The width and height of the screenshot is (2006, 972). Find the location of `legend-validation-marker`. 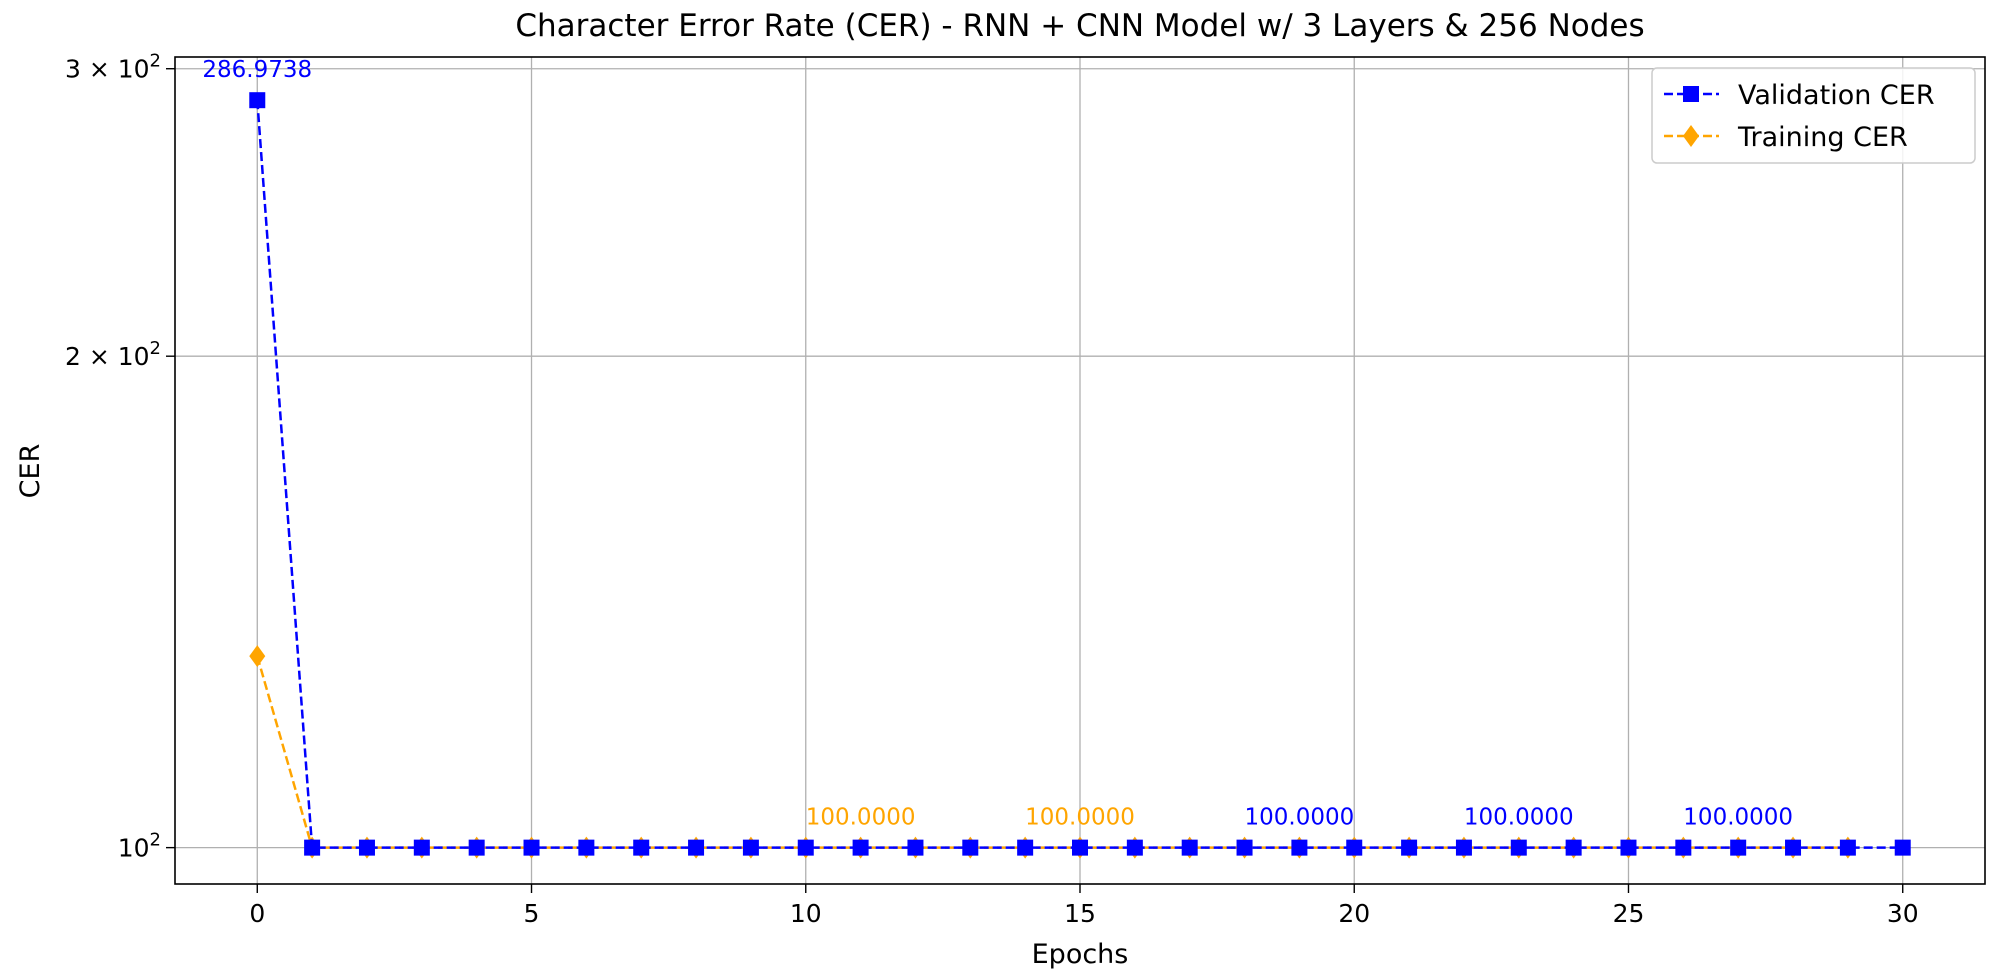

legend-validation-marker is located at coordinates (1691, 94).